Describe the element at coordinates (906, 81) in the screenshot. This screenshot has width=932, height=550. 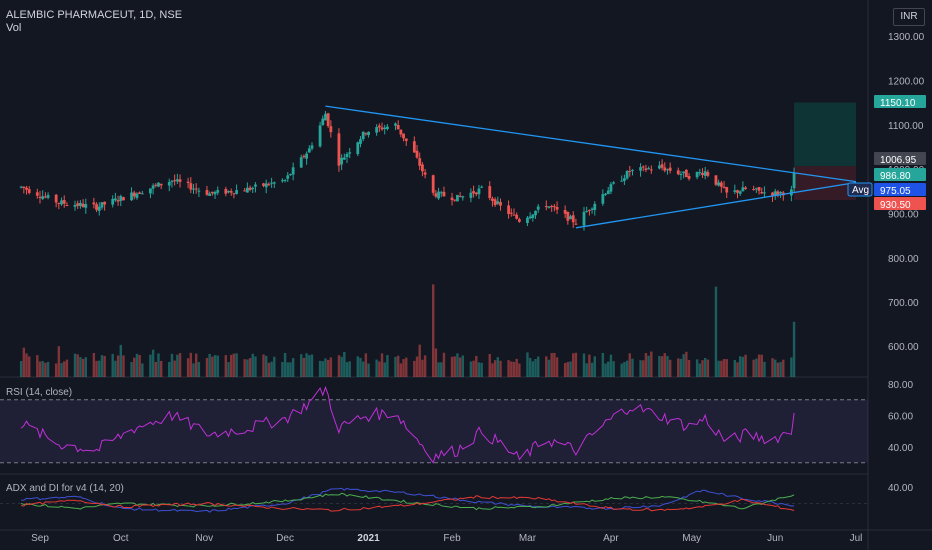
I see `price-tick-label: 1200.00` at that location.